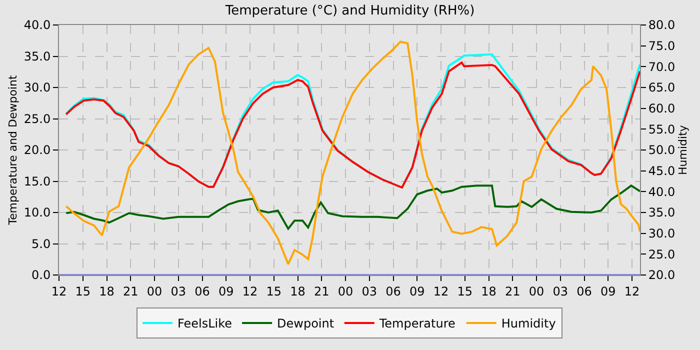  Describe the element at coordinates (662, 87) in the screenshot. I see `y2-tick-label: 65.0` at that location.